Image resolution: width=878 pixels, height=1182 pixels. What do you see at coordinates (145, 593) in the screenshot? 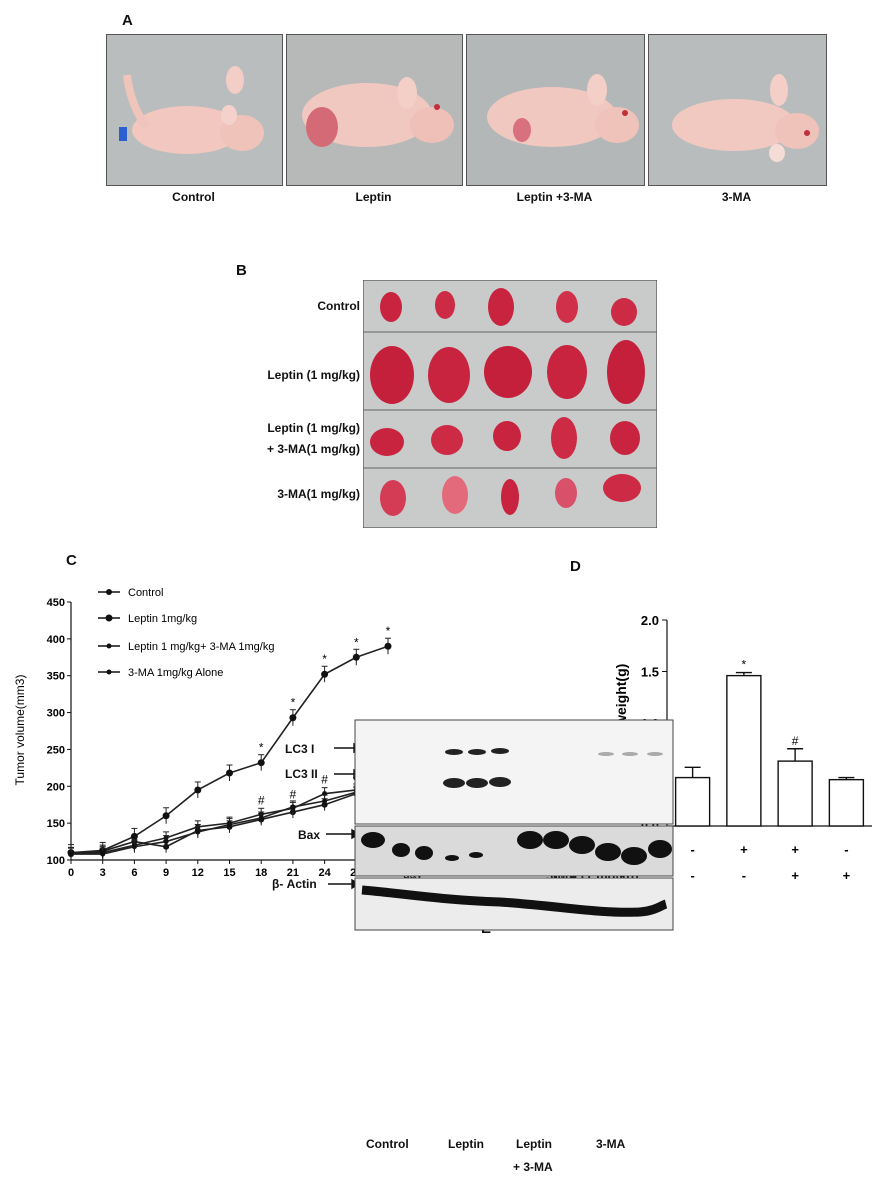
I see `chart-c-legend-label: Control` at bounding box center [145, 593].